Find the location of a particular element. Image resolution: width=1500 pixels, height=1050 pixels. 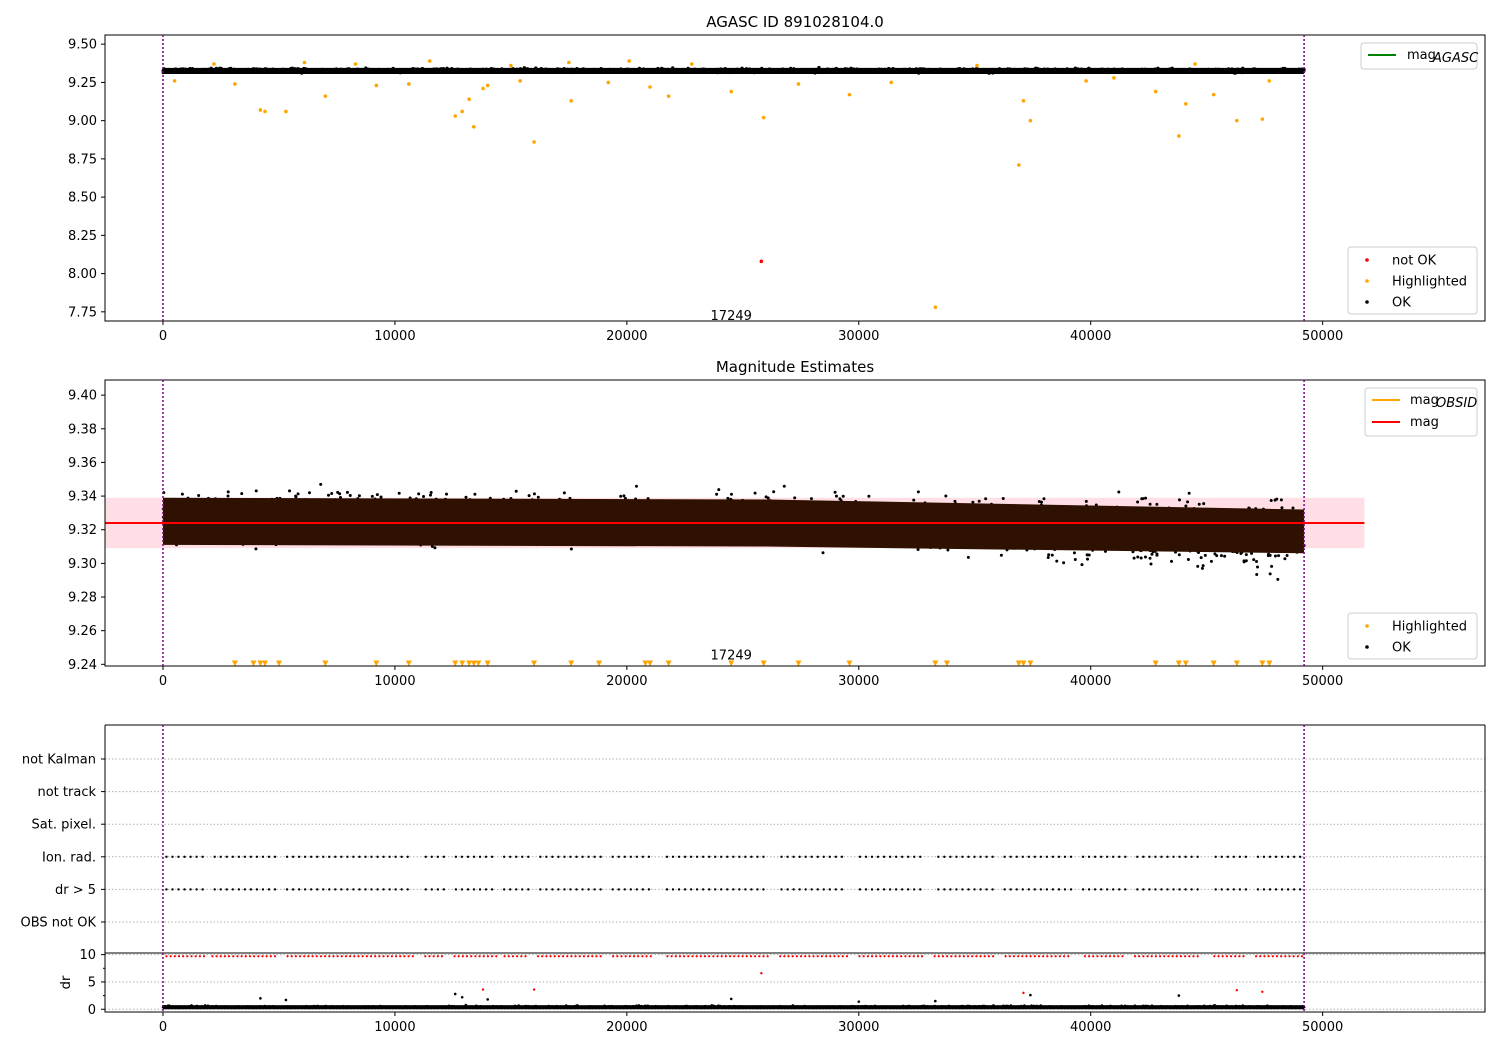

y-tick-label: 9.25 is located at coordinates (82, 83).